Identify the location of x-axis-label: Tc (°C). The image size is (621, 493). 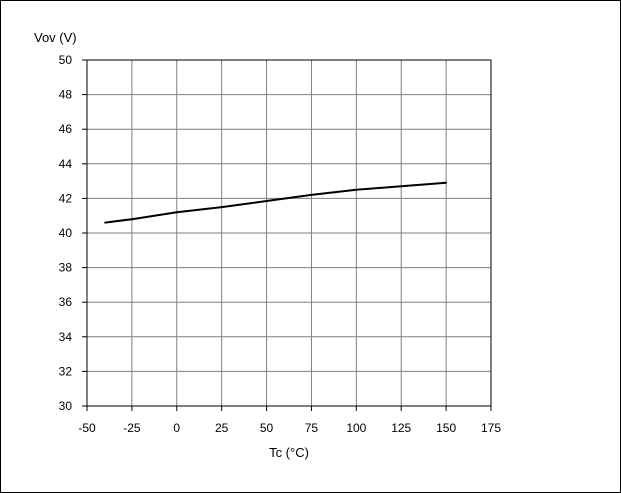
(289, 452).